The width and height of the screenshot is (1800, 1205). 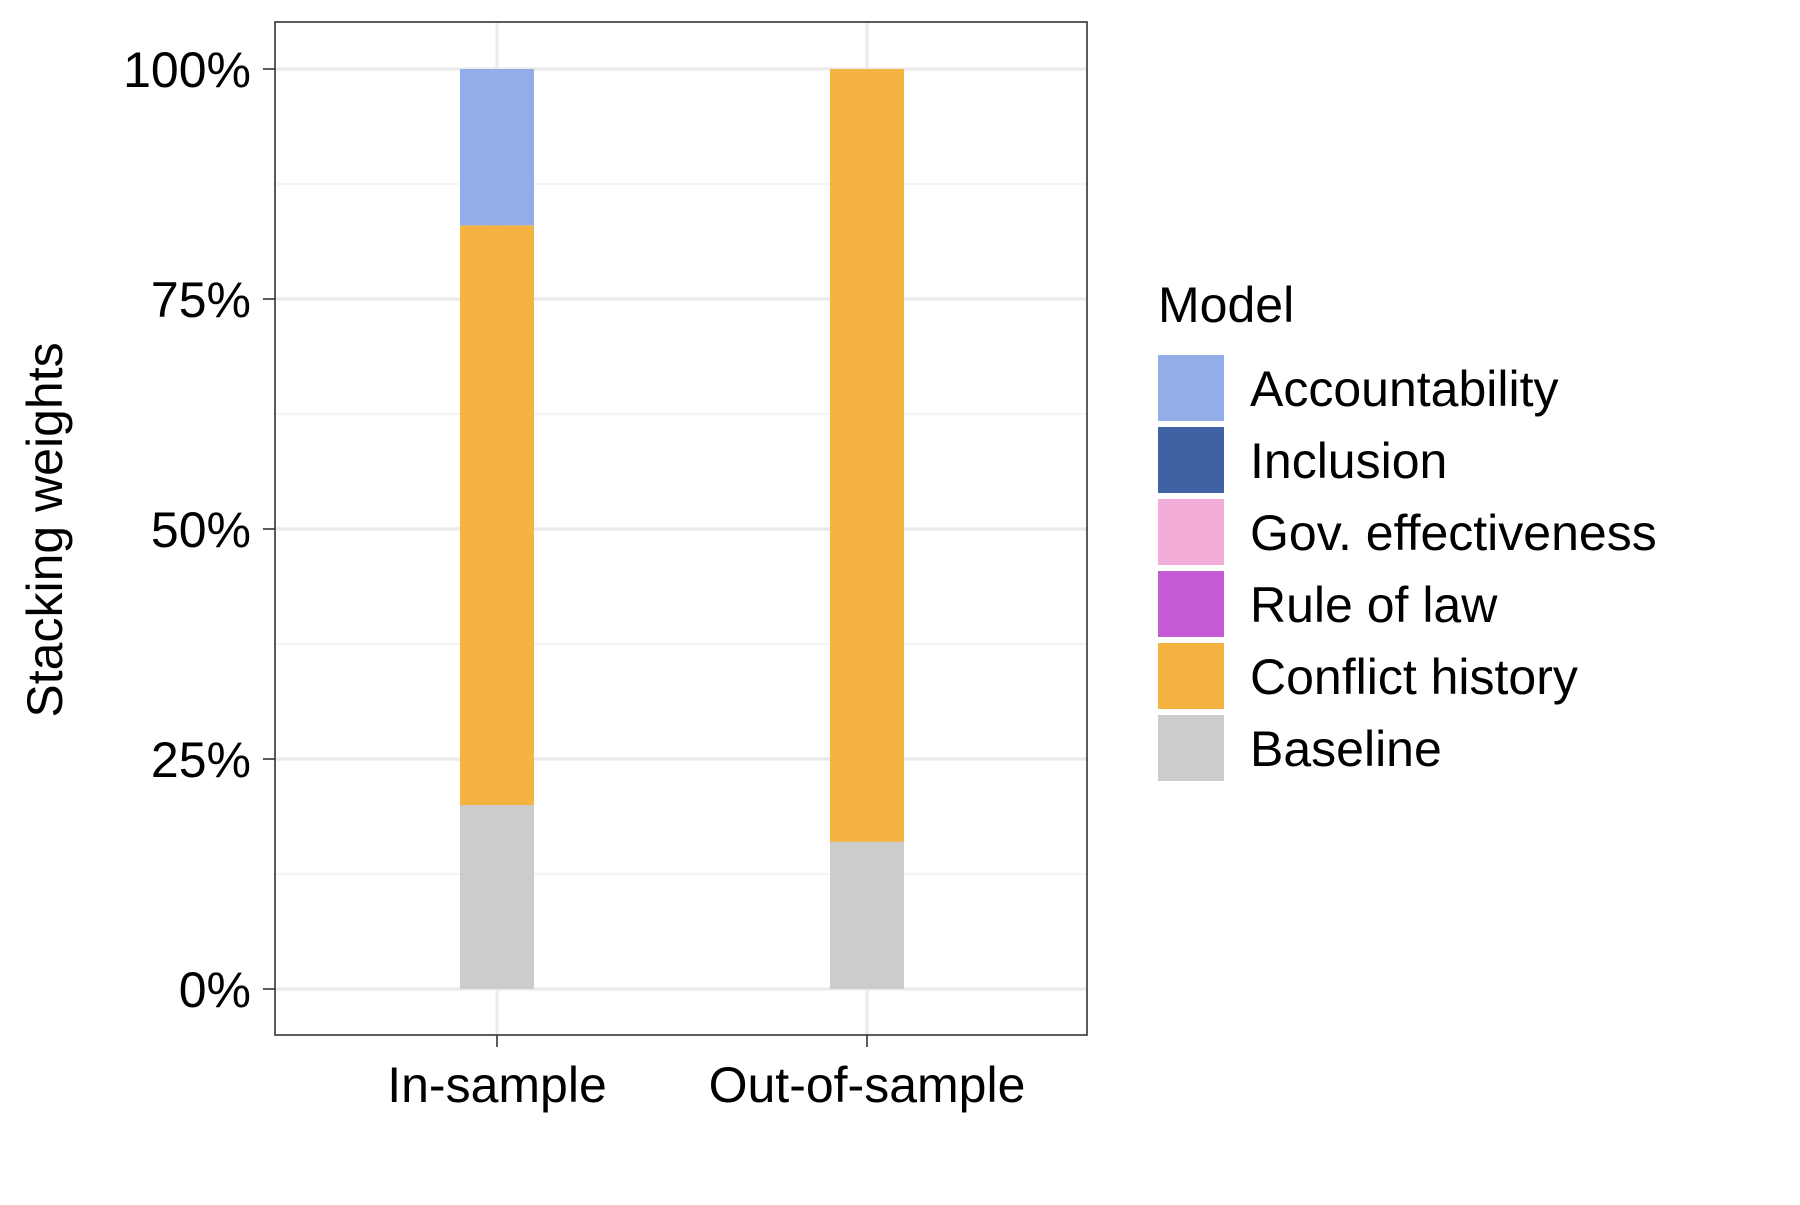 What do you see at coordinates (867, 455) in the screenshot?
I see `bar-segment-out-of-sample-conflict-history` at bounding box center [867, 455].